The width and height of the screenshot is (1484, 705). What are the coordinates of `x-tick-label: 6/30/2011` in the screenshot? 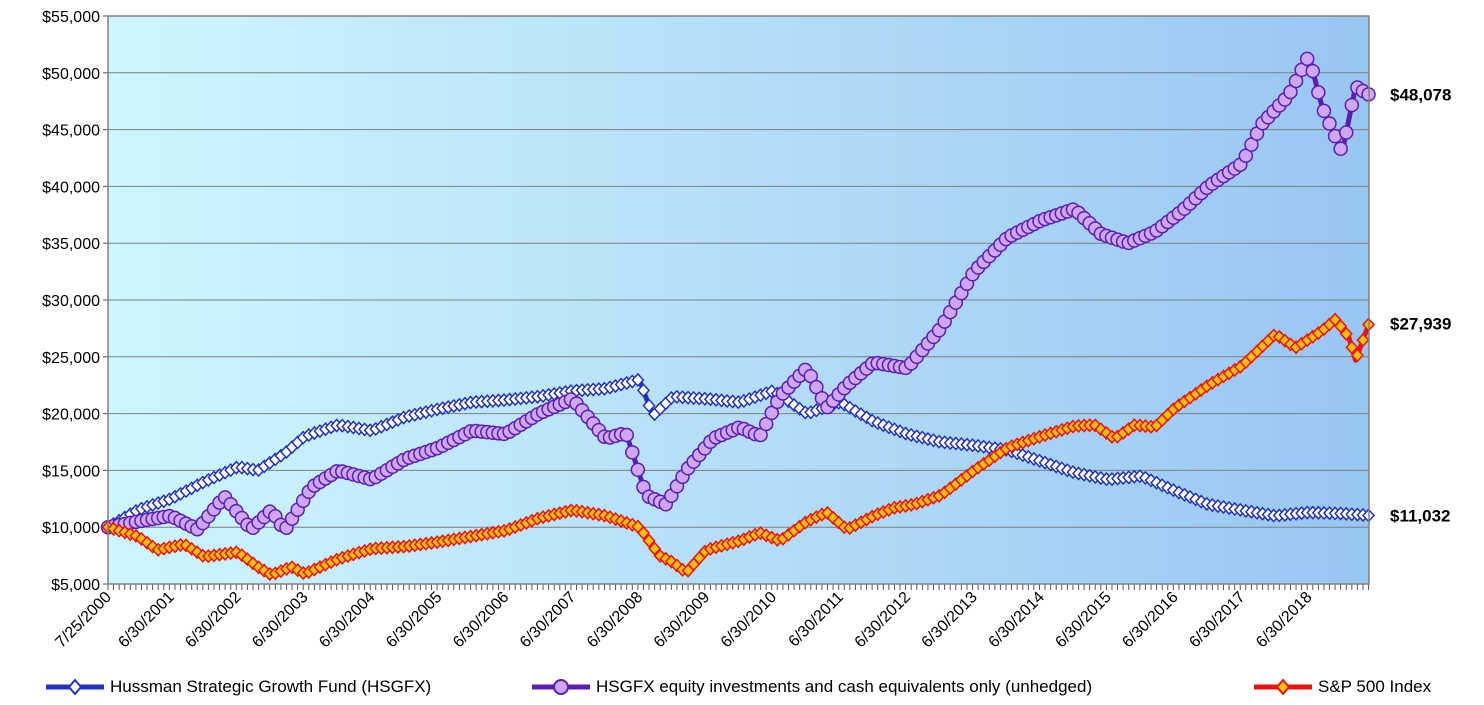 It's located at (817, 620).